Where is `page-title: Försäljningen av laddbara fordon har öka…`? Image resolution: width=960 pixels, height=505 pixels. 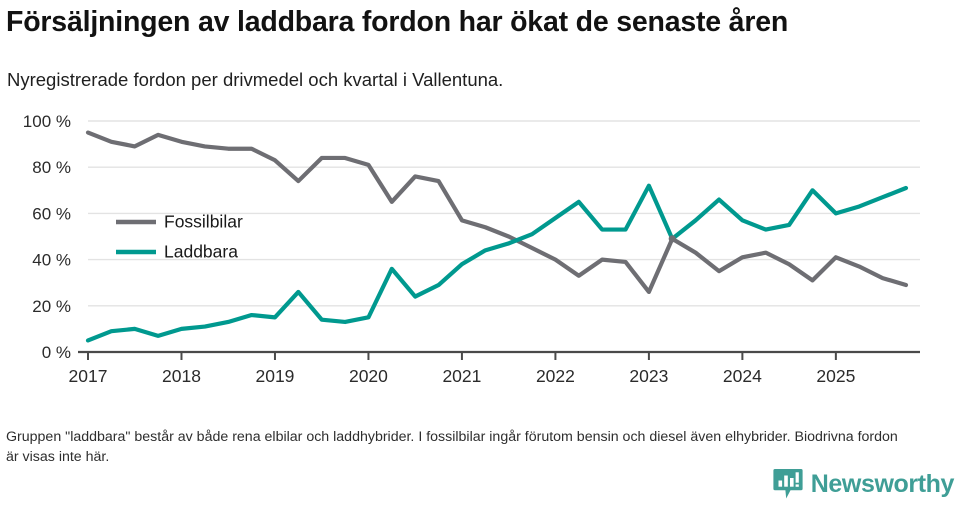
page-title: Försäljningen av laddbara fordon har öka… is located at coordinates (397, 22).